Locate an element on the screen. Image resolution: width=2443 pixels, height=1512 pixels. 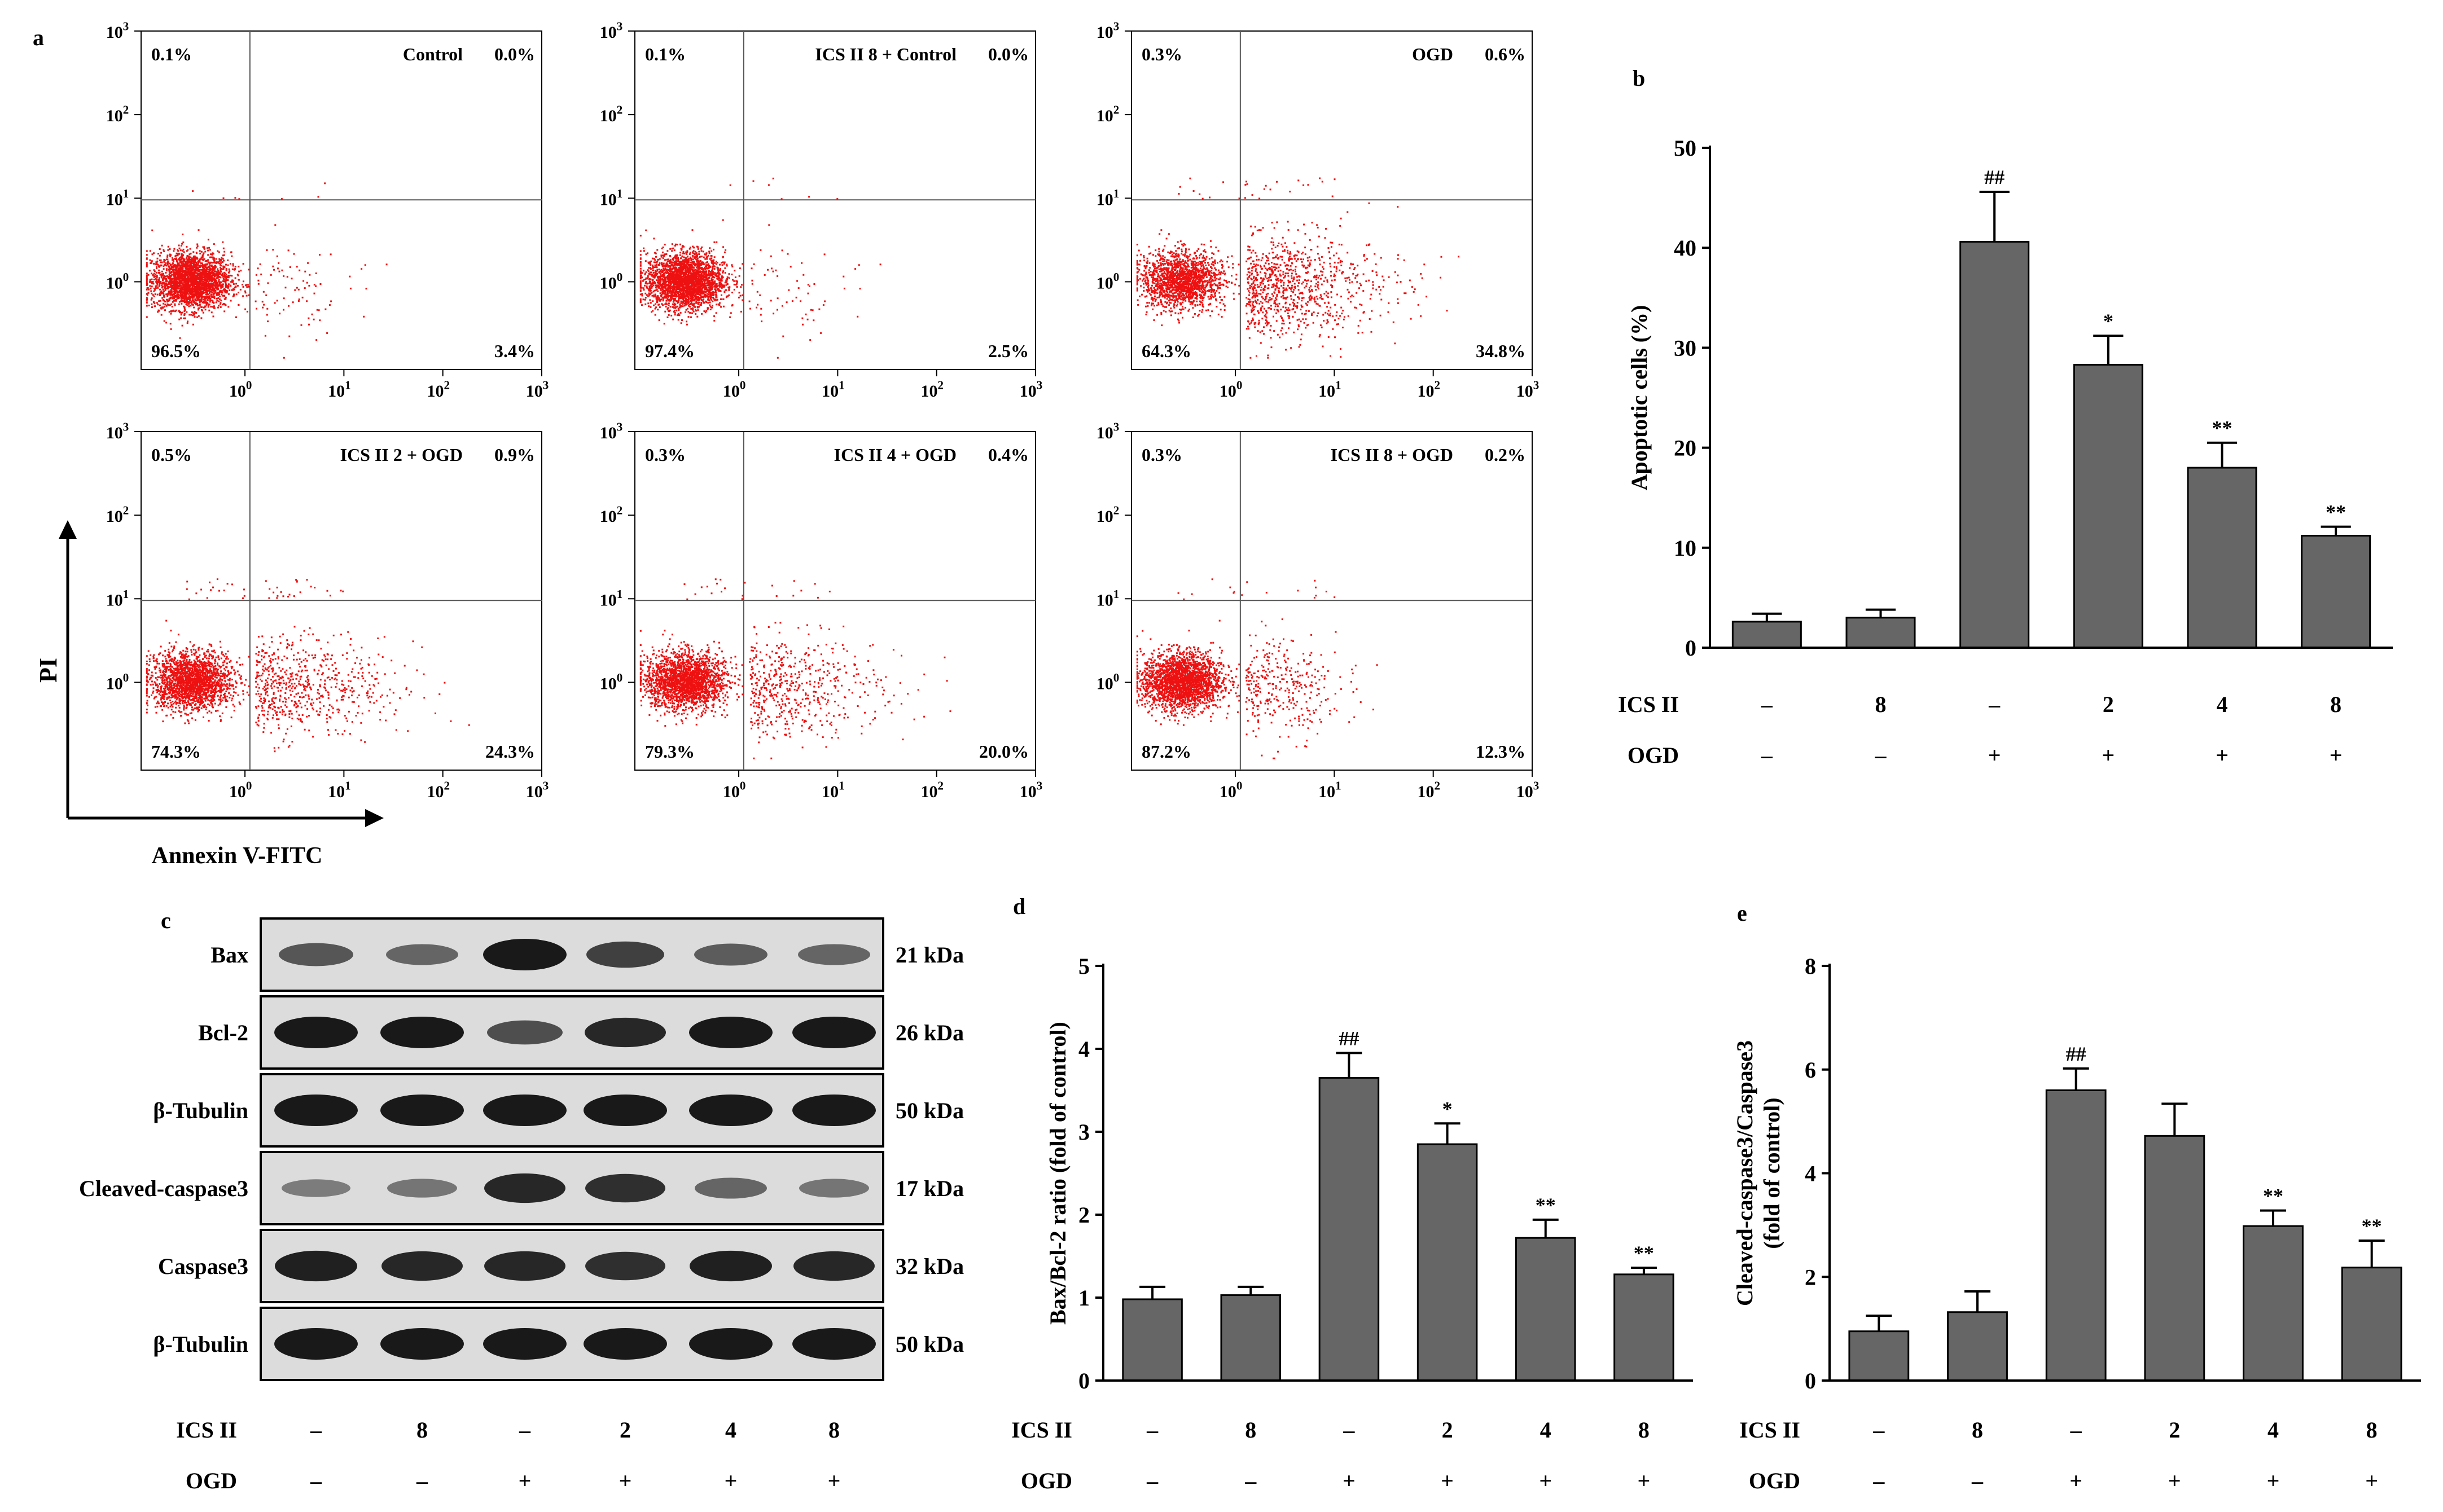
flow-x-tick-label: 10³ is located at coordinates (1031, 791).